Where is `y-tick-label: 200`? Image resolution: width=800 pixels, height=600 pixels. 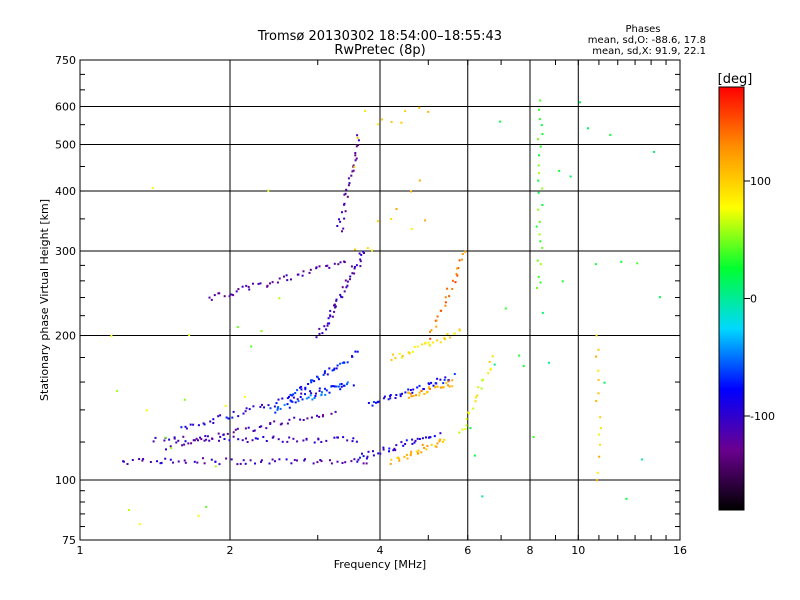 y-tick-label: 200 is located at coordinates (65, 336).